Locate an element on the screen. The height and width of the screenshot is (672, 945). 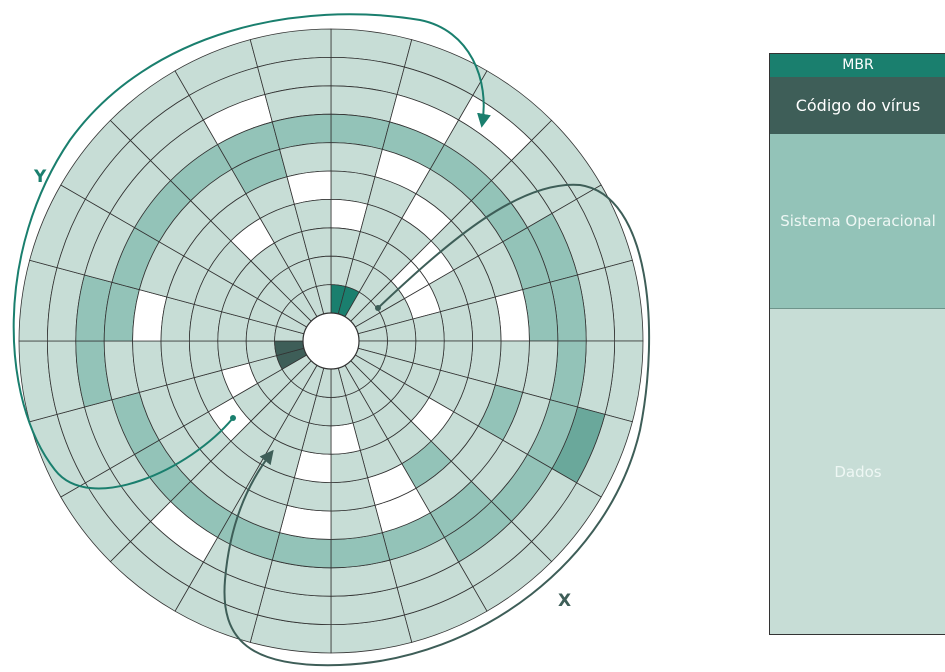
arrow-y-start-dot is located at coordinates (233, 418).